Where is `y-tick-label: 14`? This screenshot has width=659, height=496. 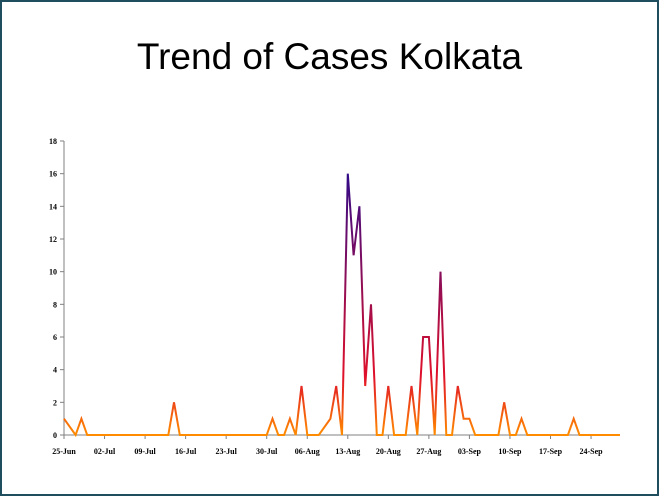
y-tick-label: 14 is located at coordinates (53, 206).